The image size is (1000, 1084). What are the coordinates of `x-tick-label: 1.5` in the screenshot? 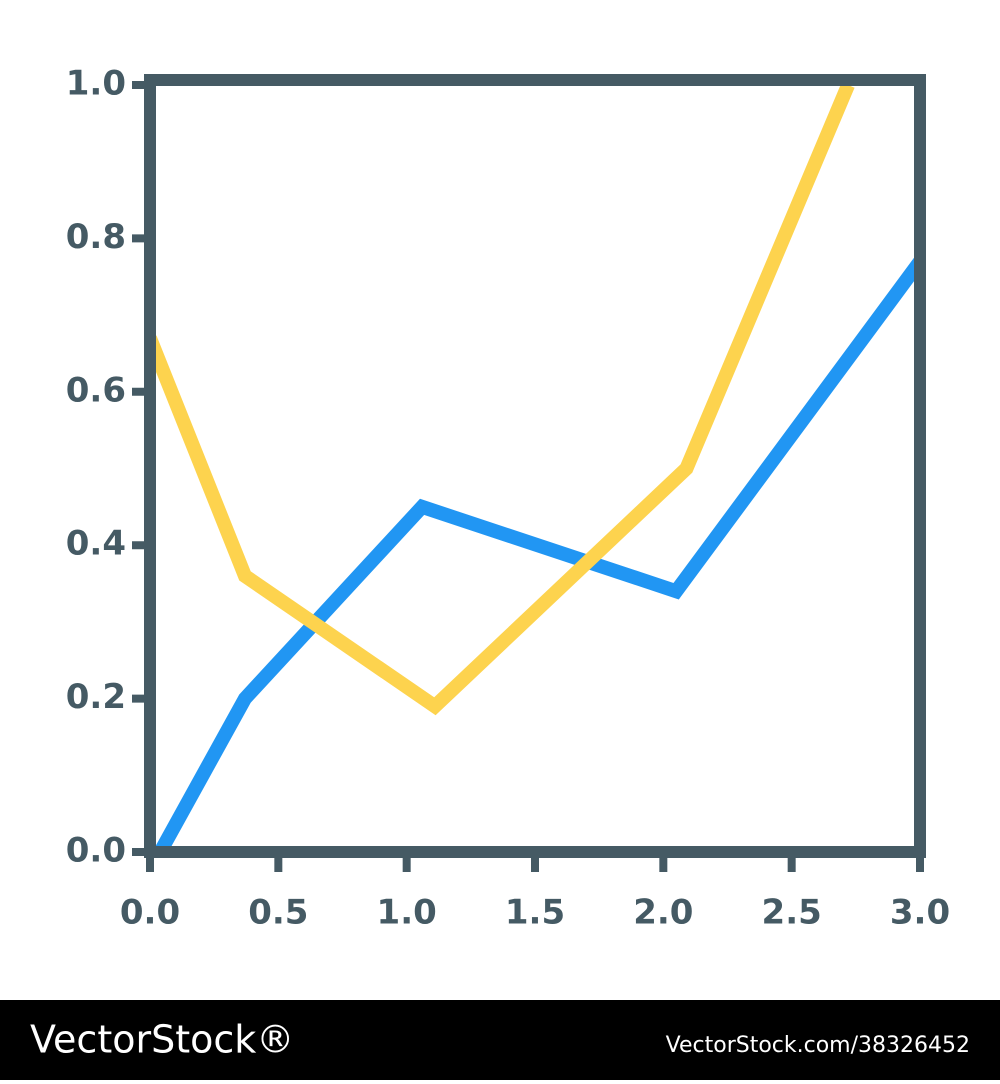 It's located at (535, 913).